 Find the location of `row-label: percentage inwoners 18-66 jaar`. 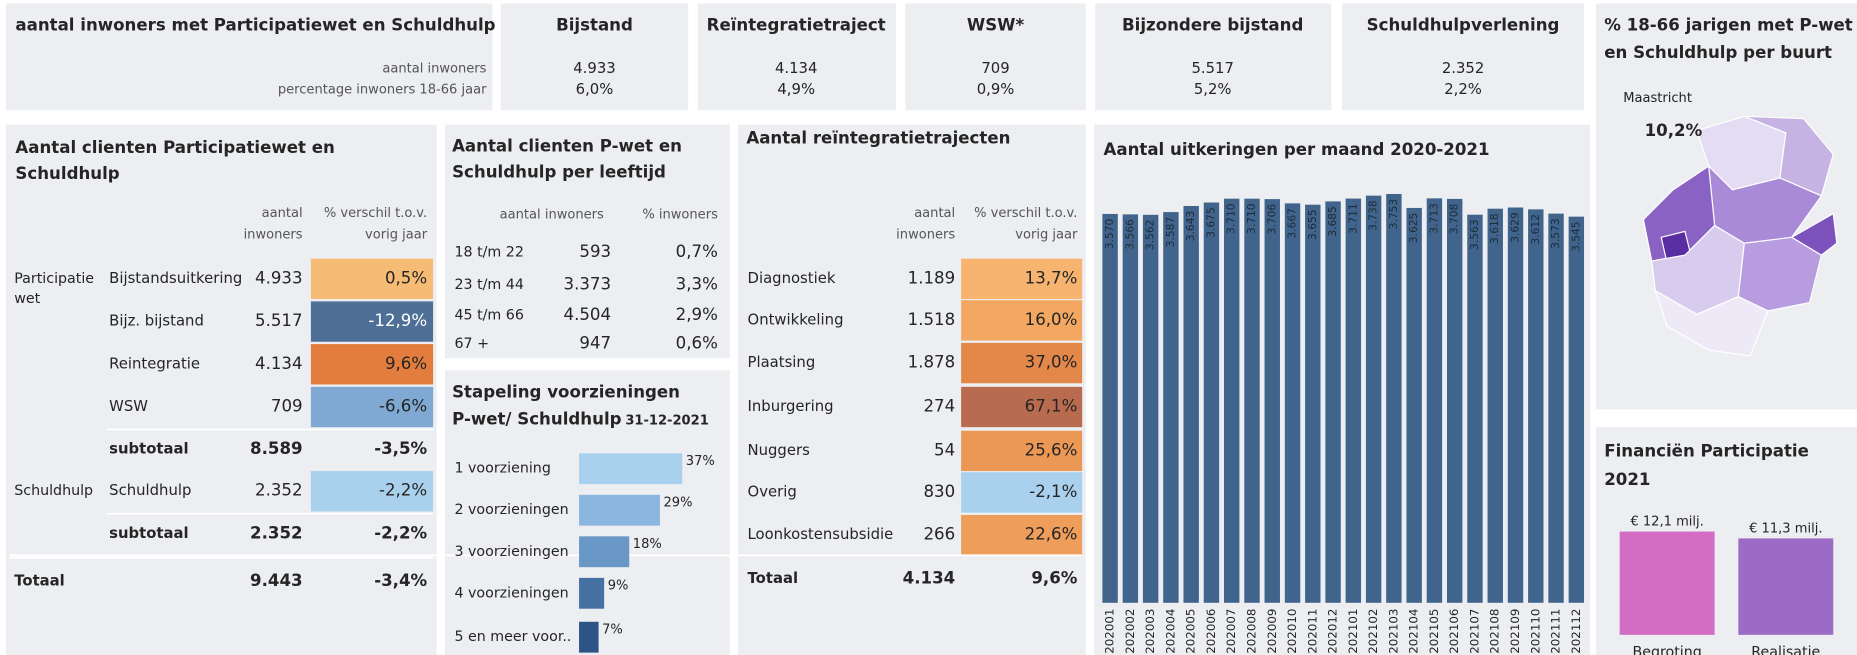

row-label: percentage inwoners 18-66 jaar is located at coordinates (382, 90).